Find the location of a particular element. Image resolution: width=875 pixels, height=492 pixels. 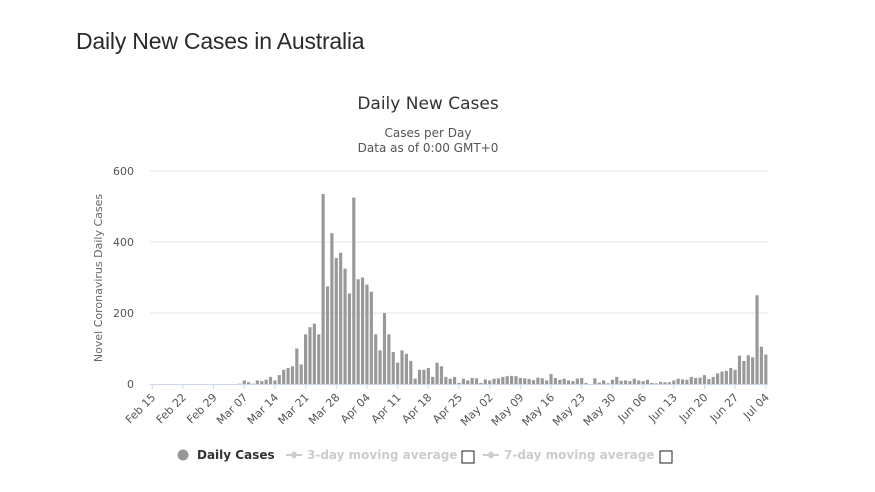

legend-item-7-day-moving-average: 7-day moving average is located at coordinates (568, 455).